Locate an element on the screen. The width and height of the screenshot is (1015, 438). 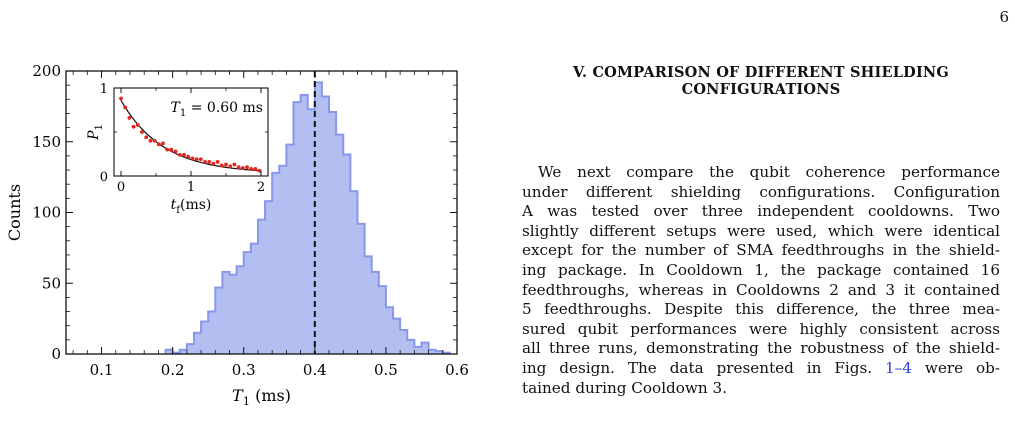
x-tick-label: 0.5 is located at coordinates (386, 370).